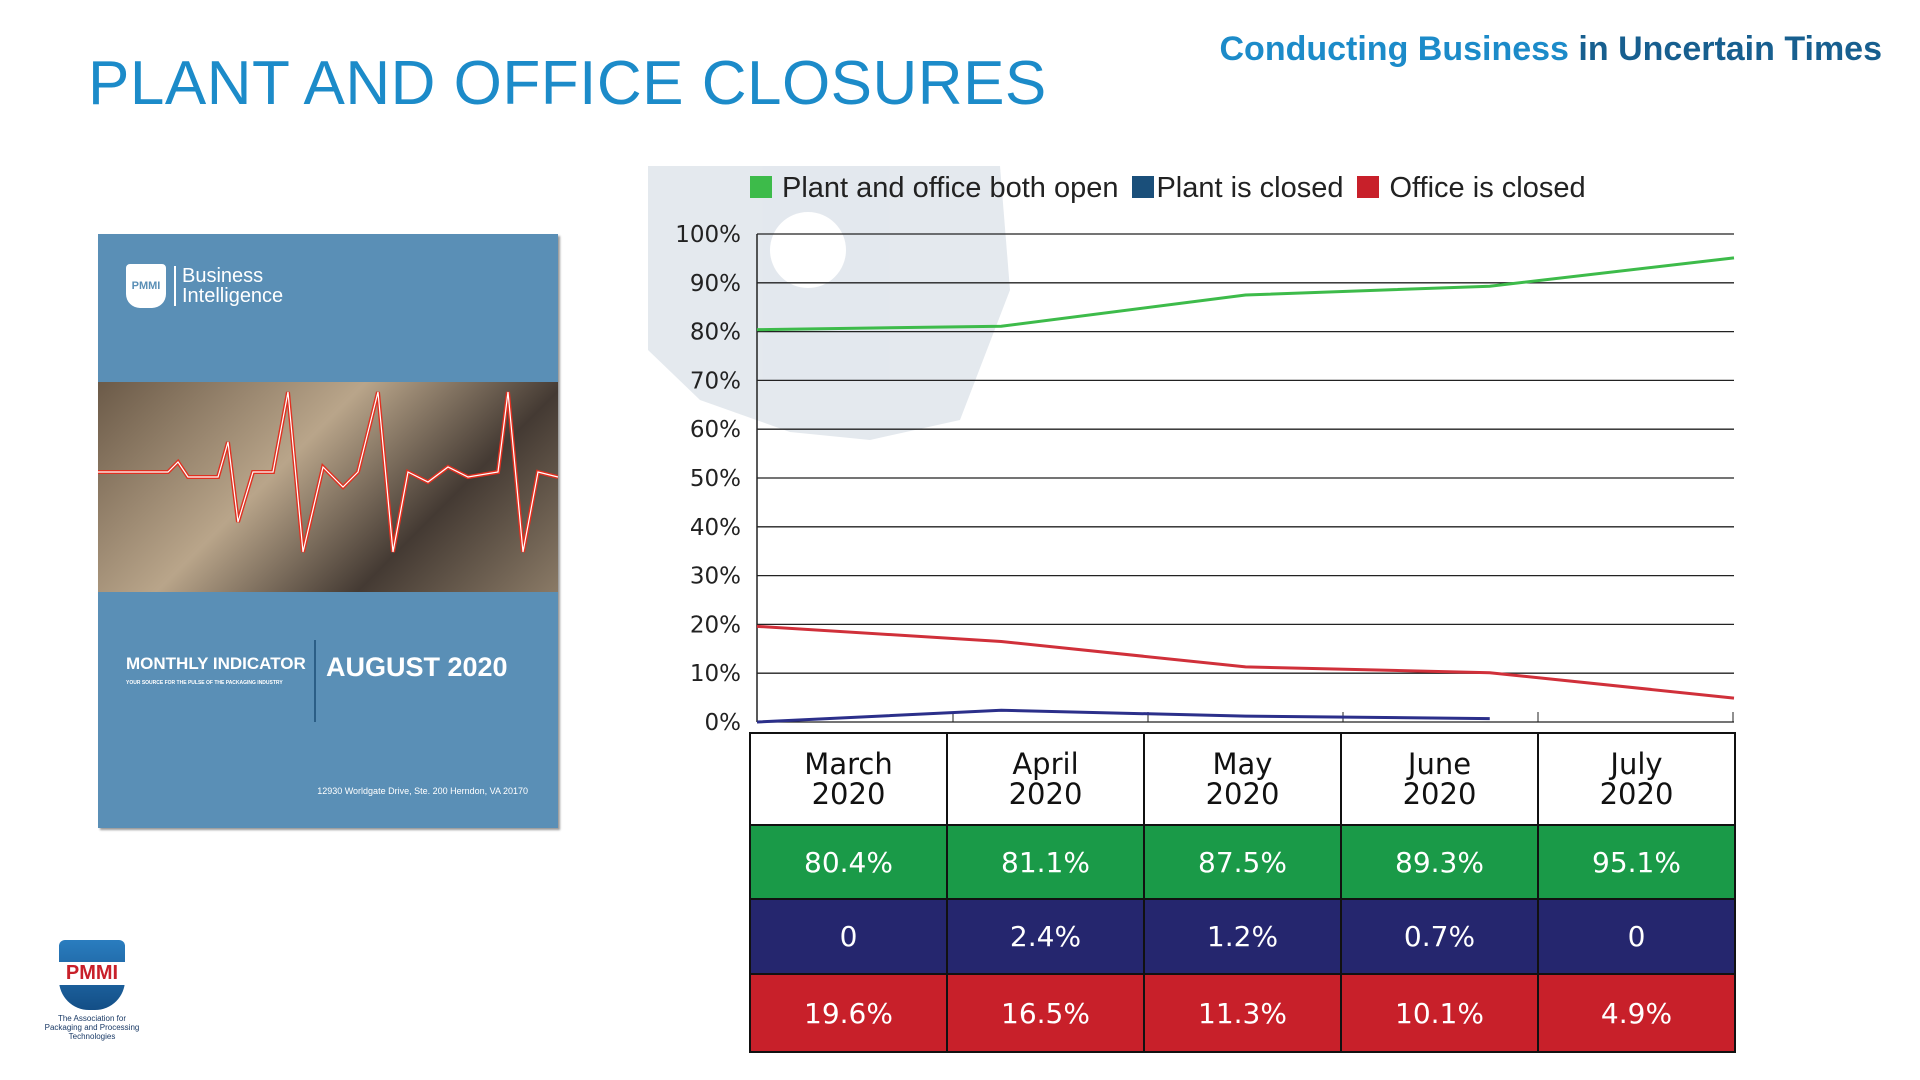  I want to click on cover-issue: AUGUST 2020, so click(417, 667).